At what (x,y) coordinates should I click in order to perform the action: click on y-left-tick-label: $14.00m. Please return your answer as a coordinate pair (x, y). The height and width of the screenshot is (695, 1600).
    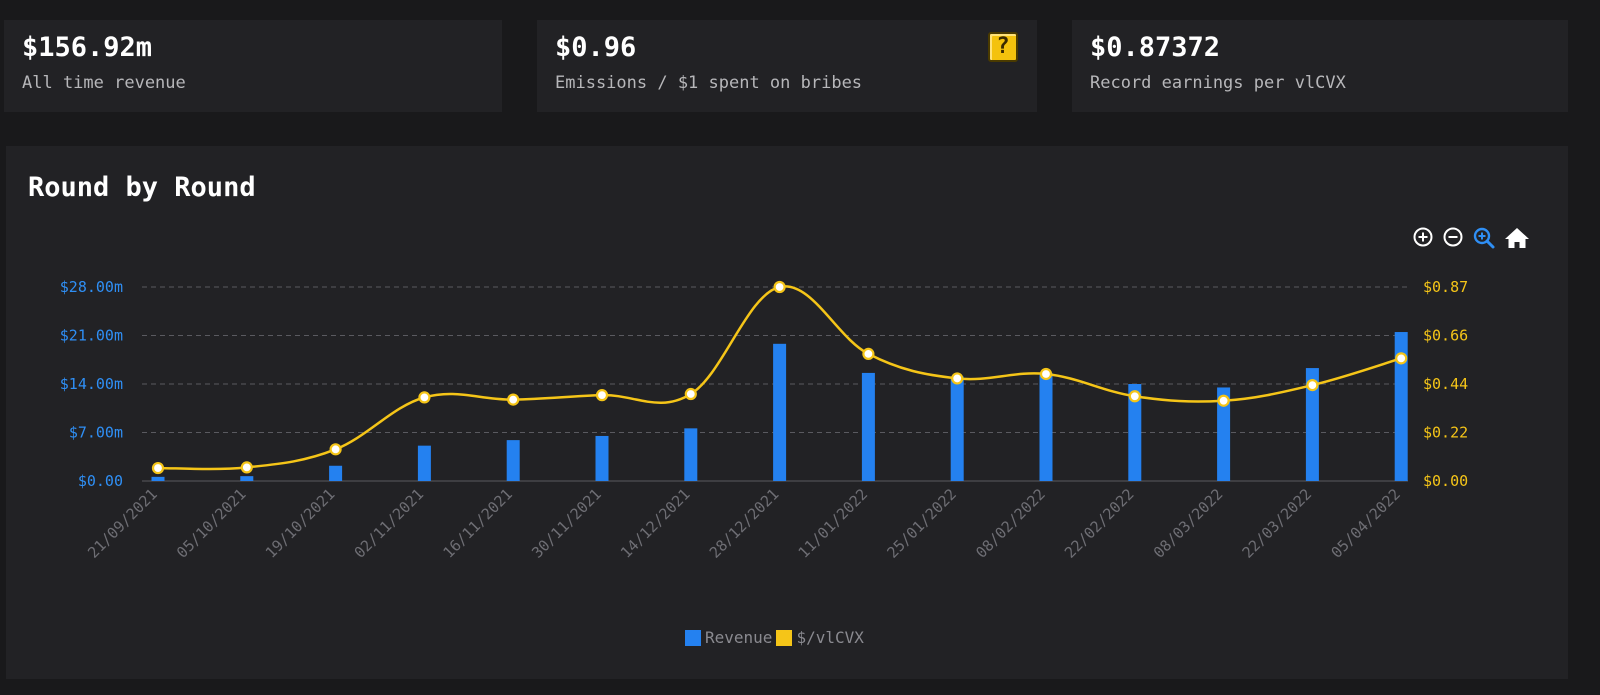
    Looking at the image, I should click on (91, 384).